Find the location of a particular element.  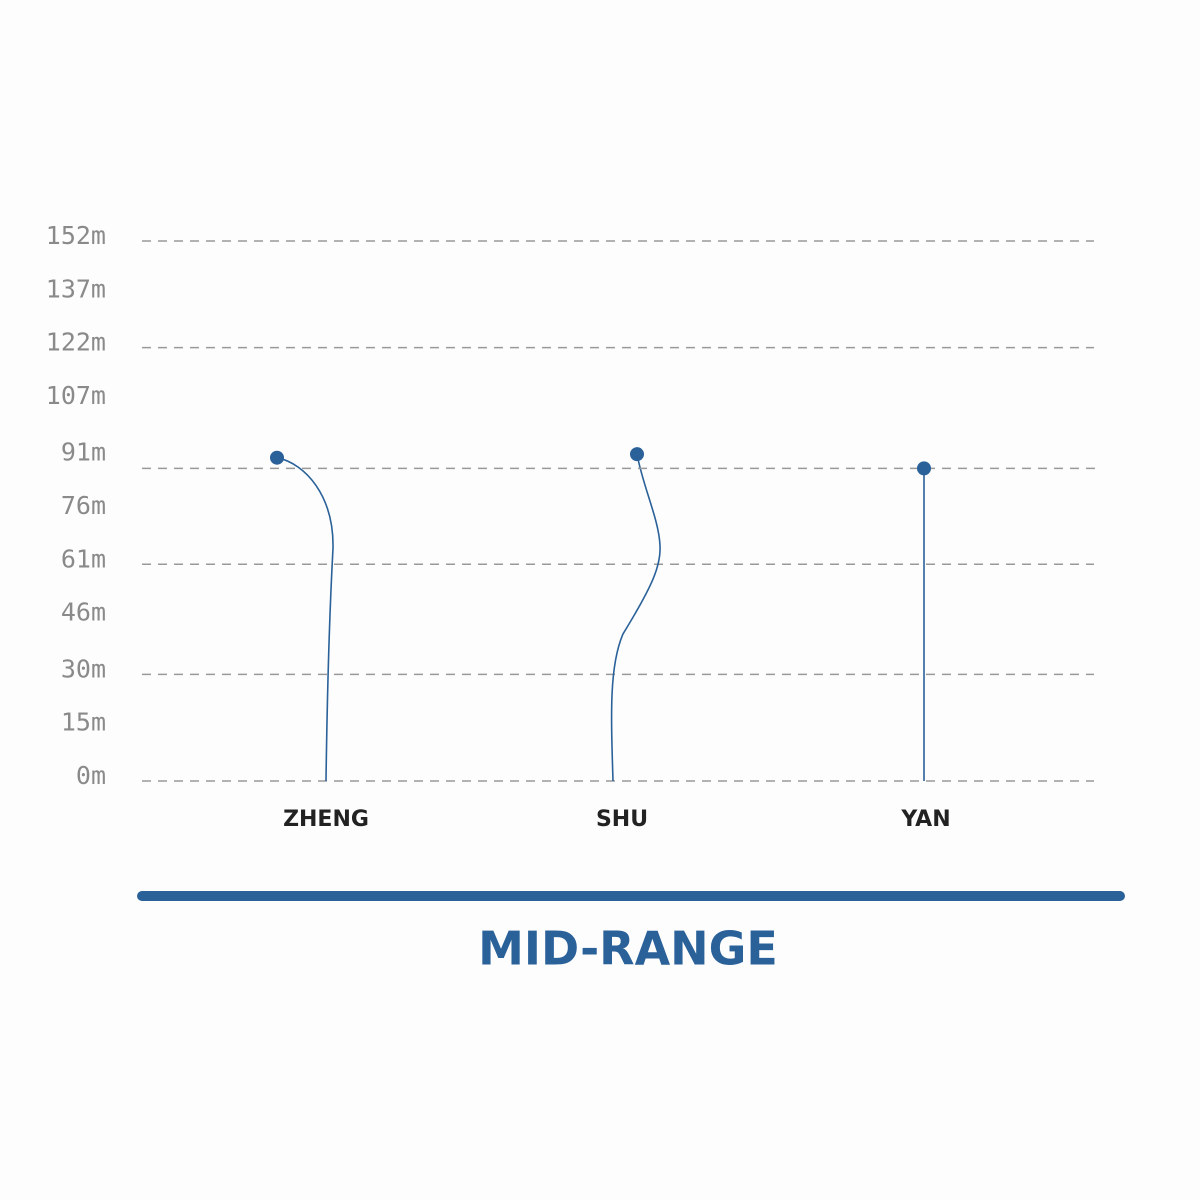

x-tick-label: ZHENG is located at coordinates (326, 819).